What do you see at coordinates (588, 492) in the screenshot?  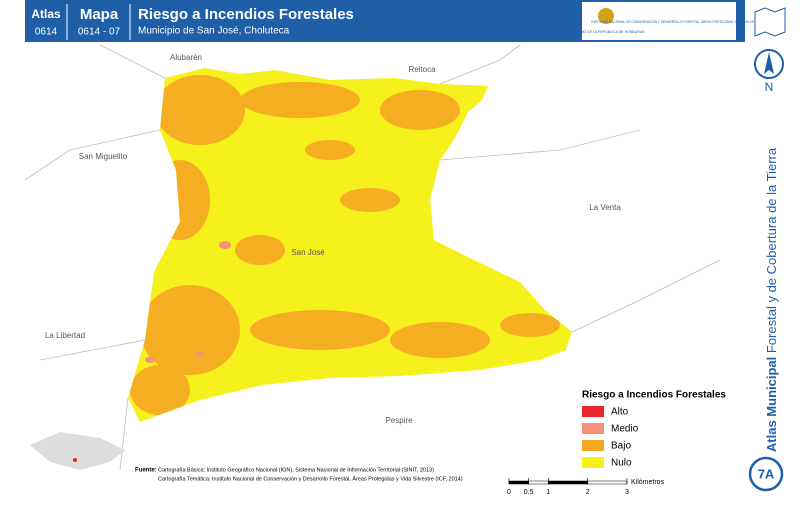 I see `scale-tick-label: 2` at bounding box center [588, 492].